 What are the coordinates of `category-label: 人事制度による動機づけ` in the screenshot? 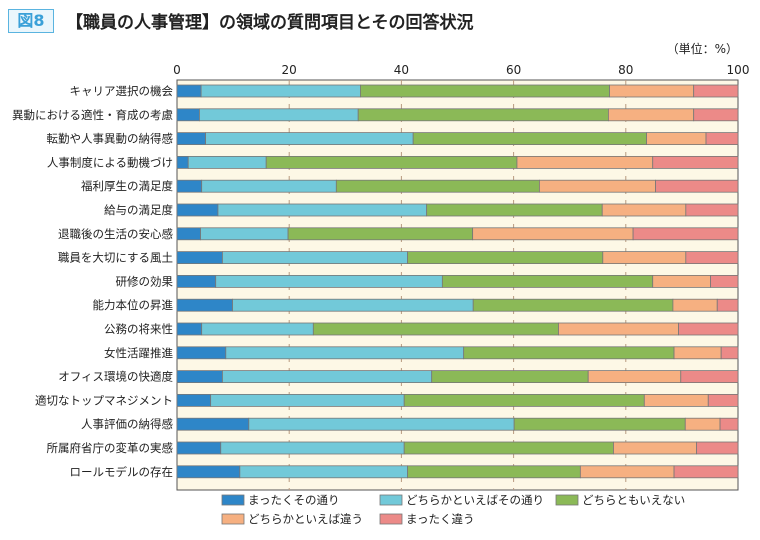 It's located at (110, 162).